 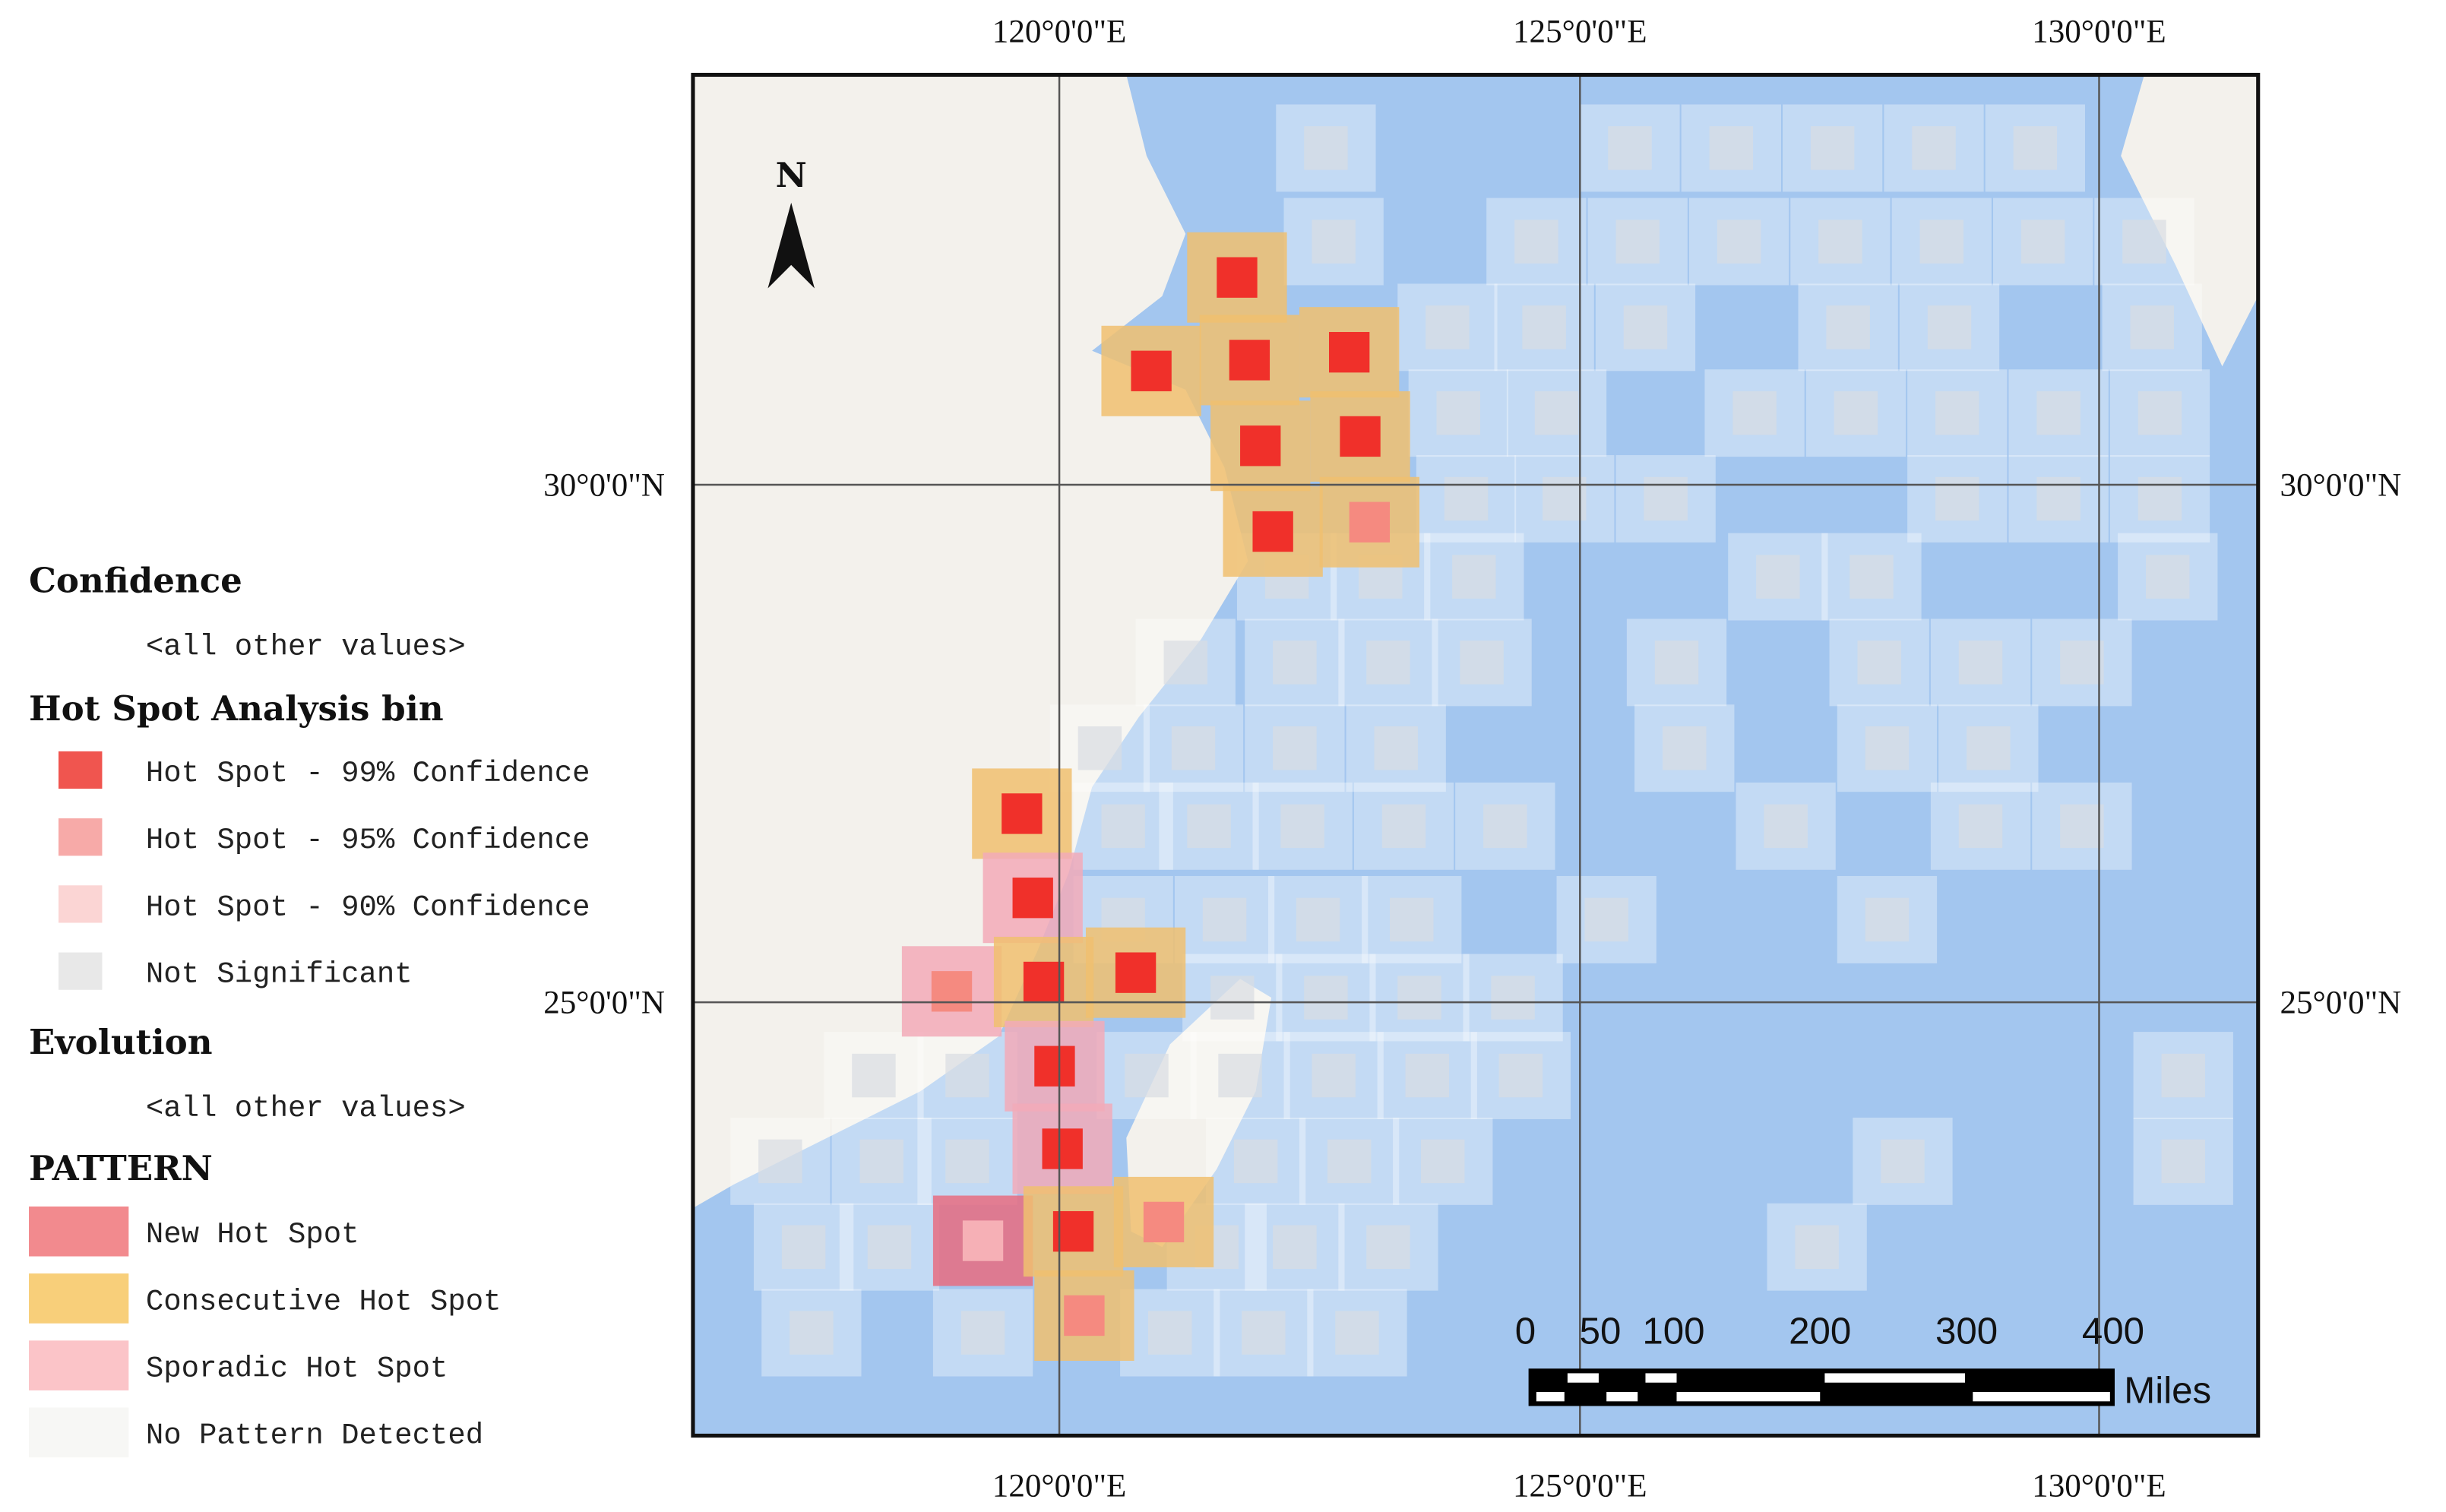 What do you see at coordinates (279, 974) in the screenshot?
I see `legend-item: Not Significant` at bounding box center [279, 974].